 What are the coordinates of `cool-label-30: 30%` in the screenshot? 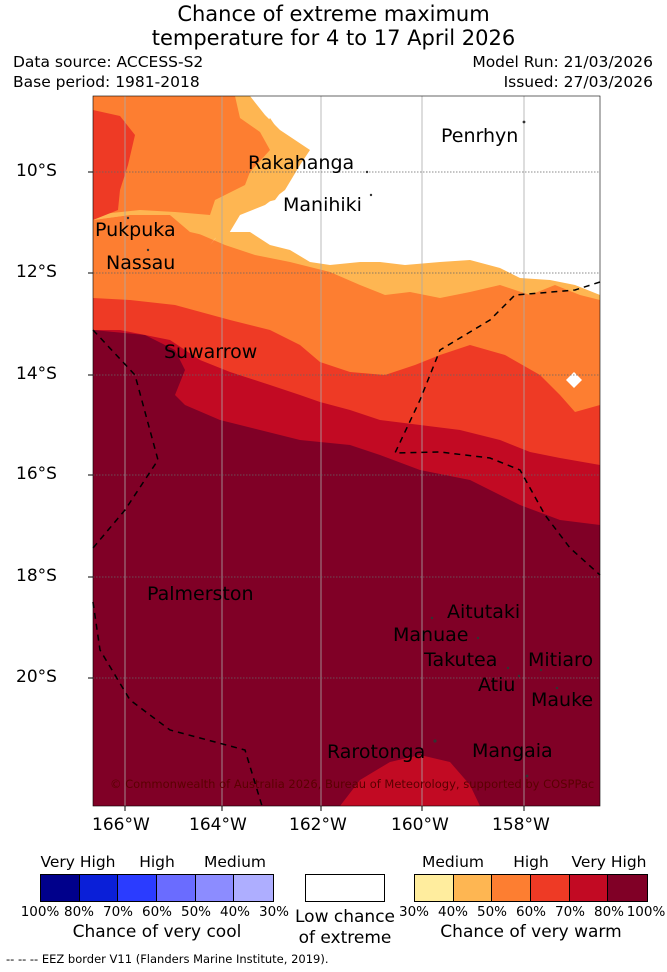 It's located at (274, 912).